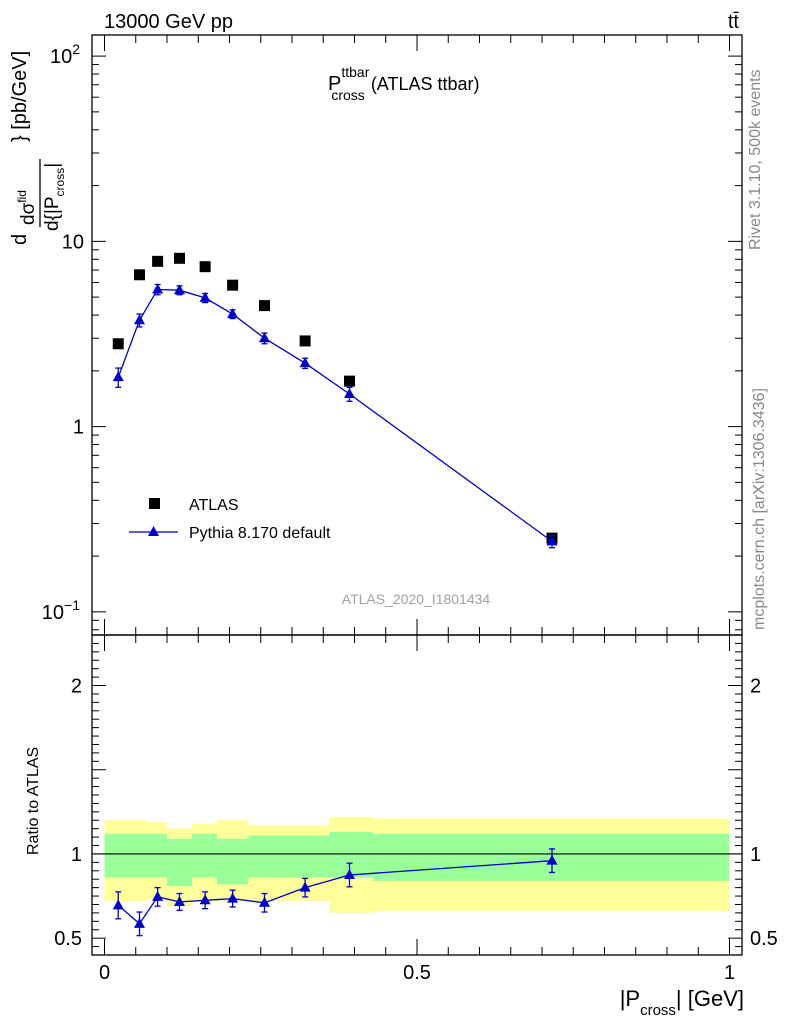 Image resolution: width=786 pixels, height=1024 pixels. I want to click on main-y-tick-label: 10², so click(65, 54).